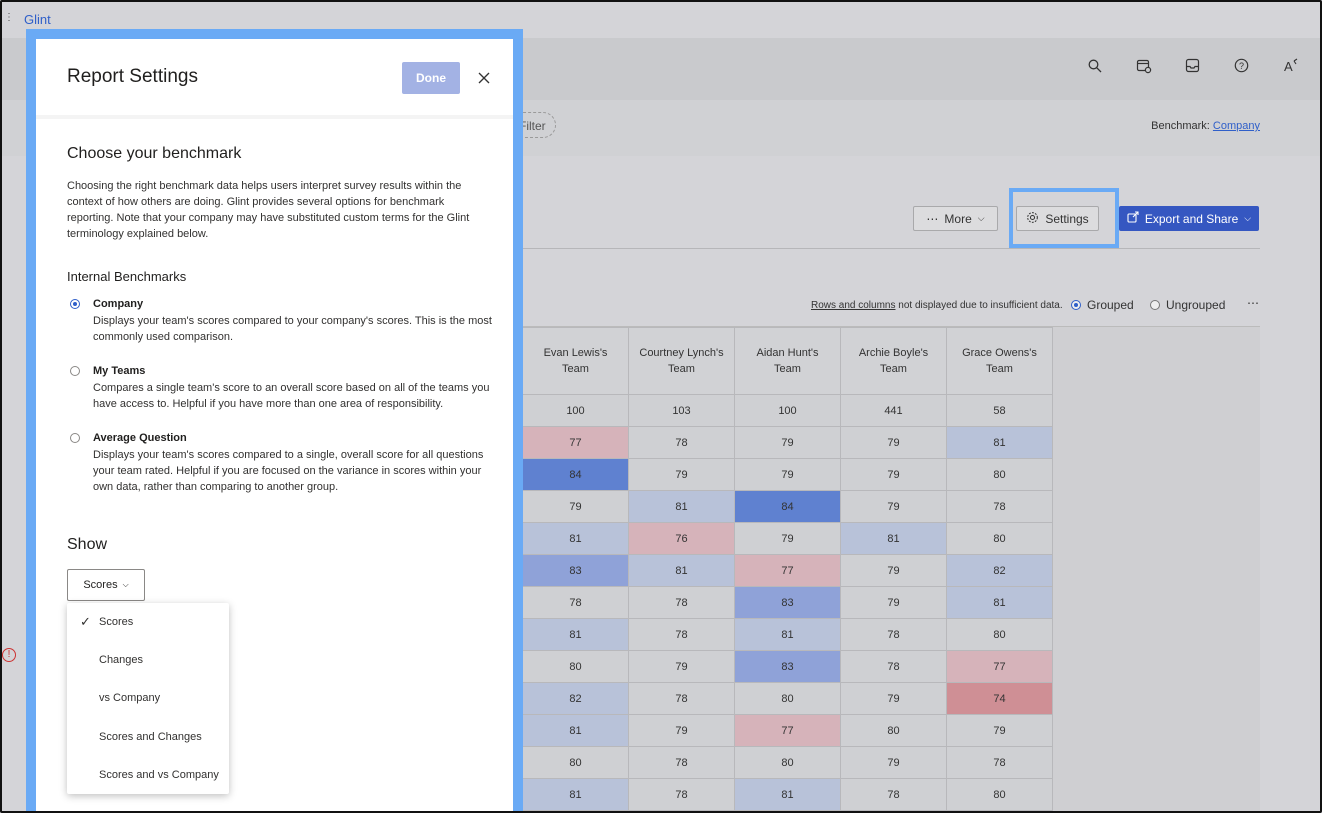 Image resolution: width=1322 pixels, height=813 pixels. What do you see at coordinates (1192, 65) in the screenshot?
I see `inbox-icon` at bounding box center [1192, 65].